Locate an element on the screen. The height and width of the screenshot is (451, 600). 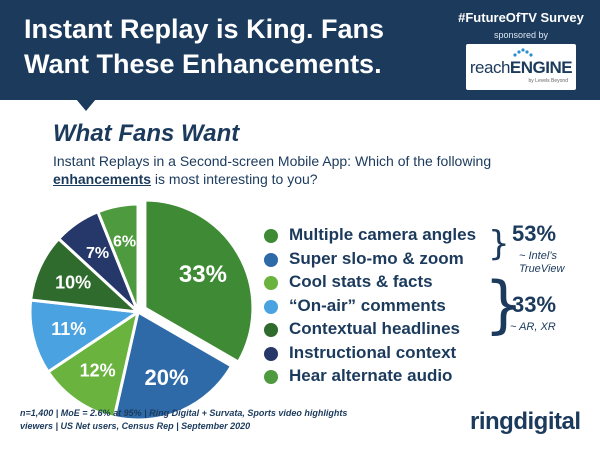
pie-slice-label: 33% is located at coordinates (203, 274).